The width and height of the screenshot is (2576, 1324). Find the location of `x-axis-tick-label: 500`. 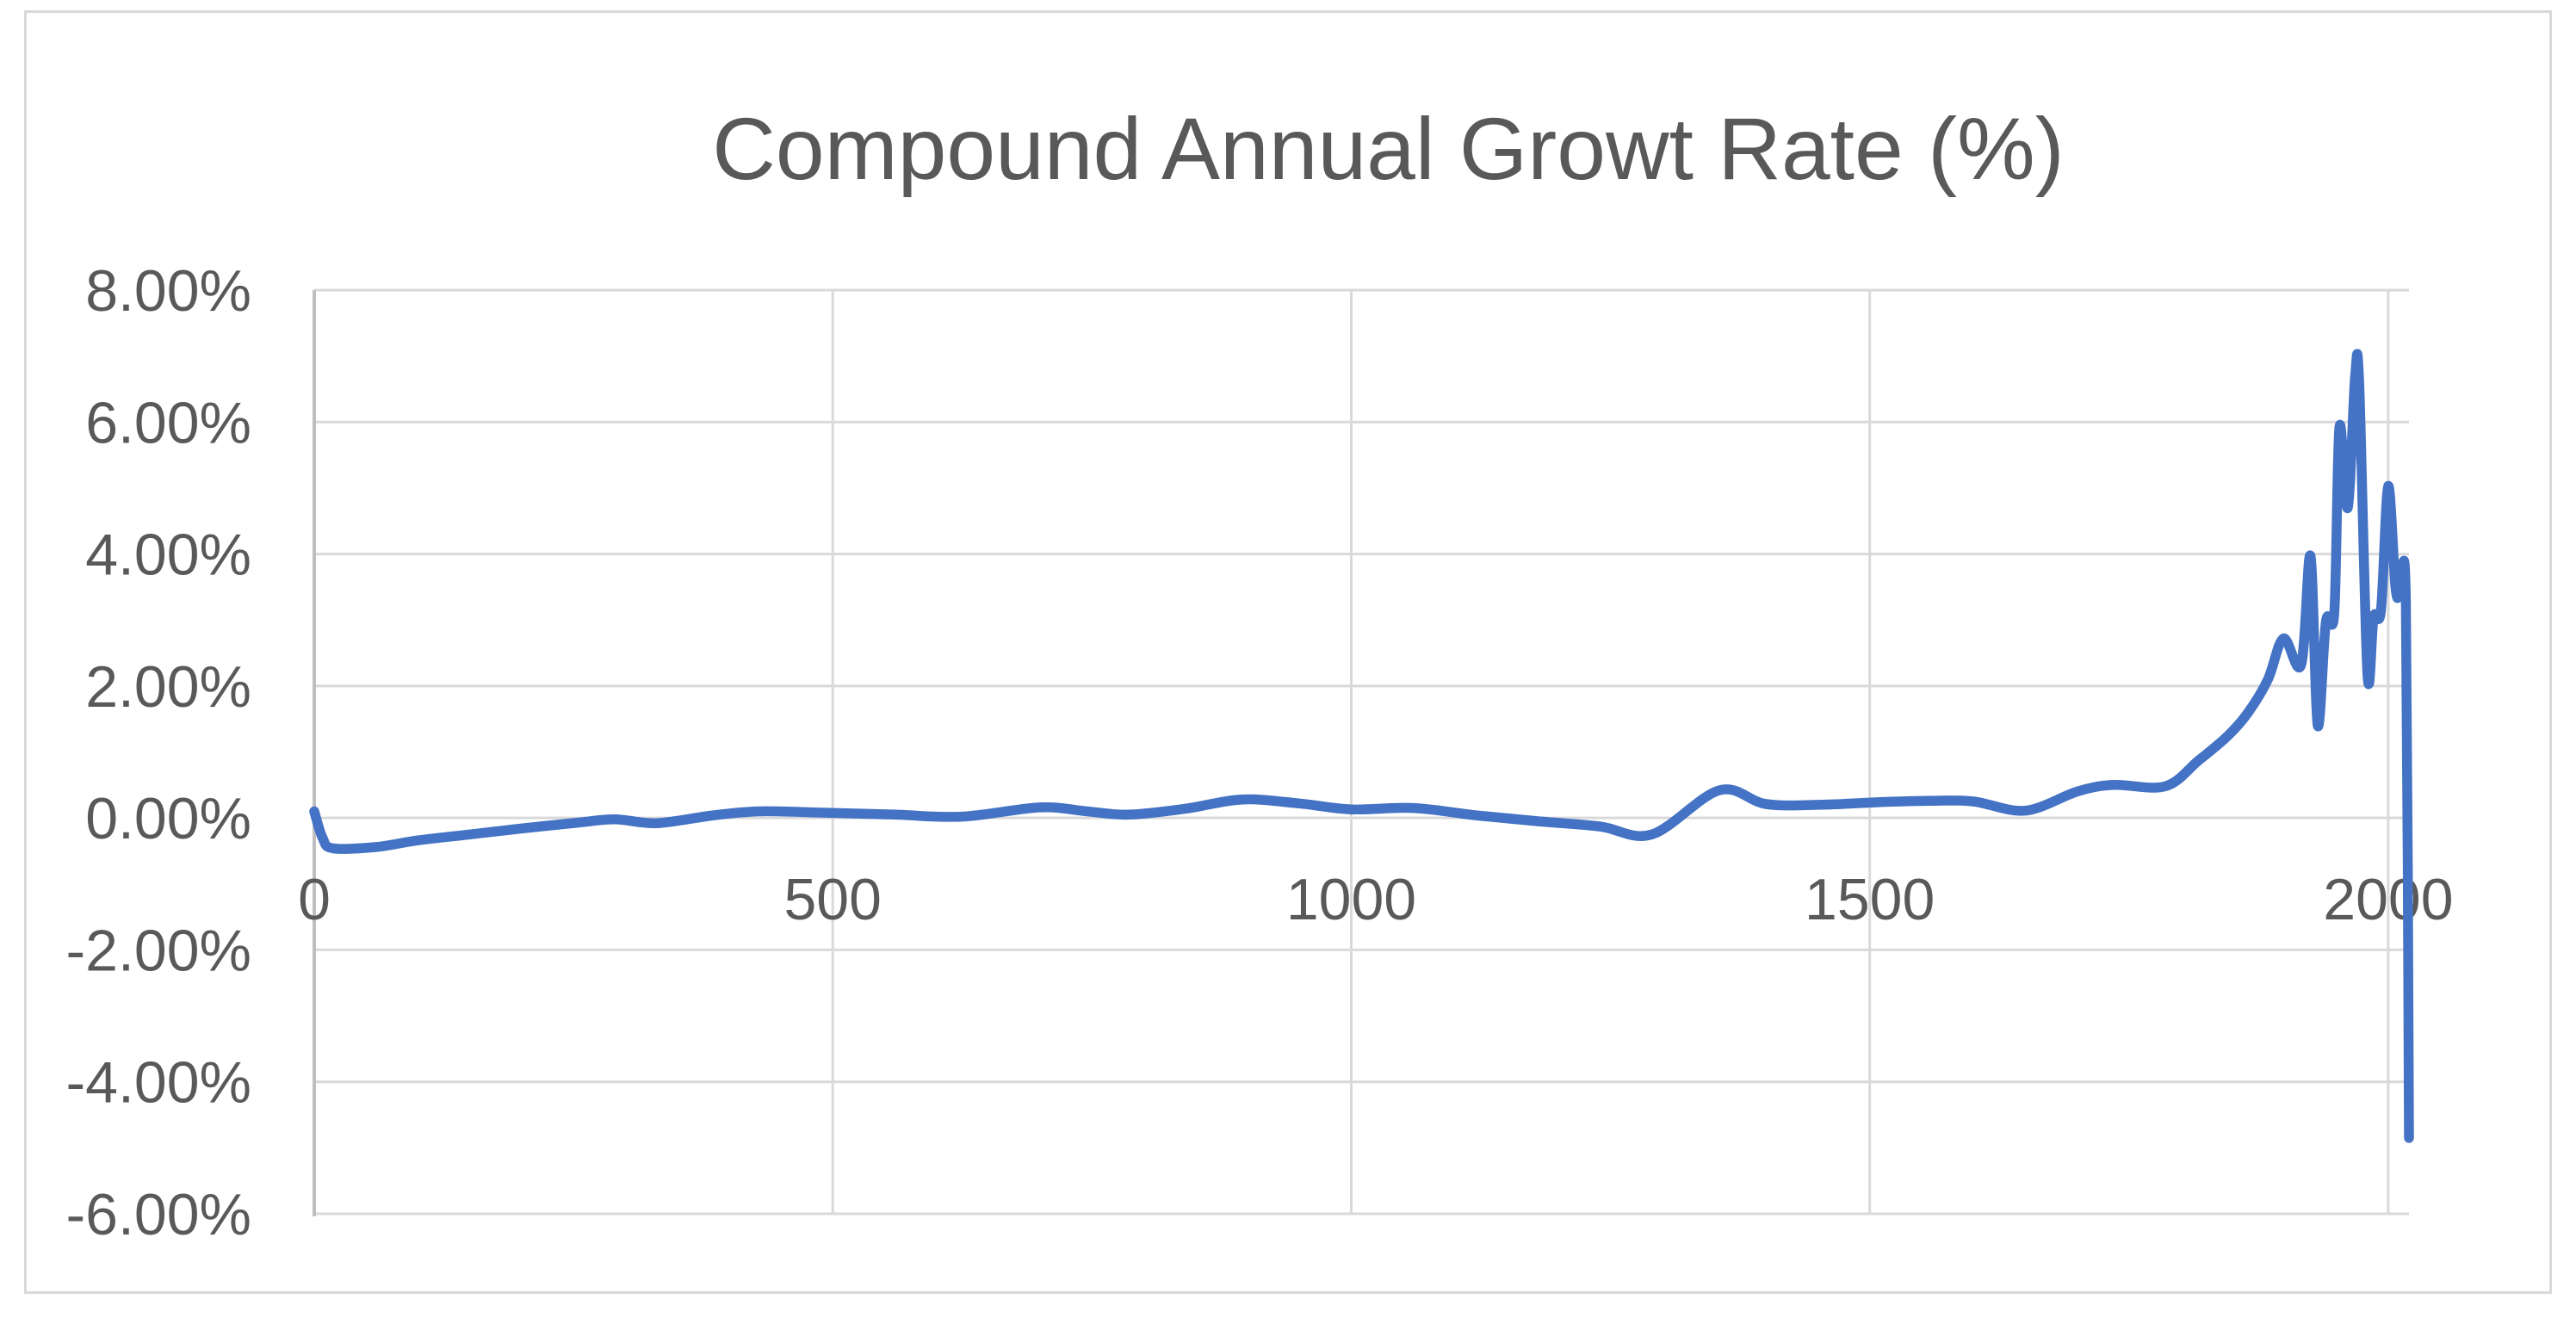

x-axis-tick-label: 500 is located at coordinates (832, 899).